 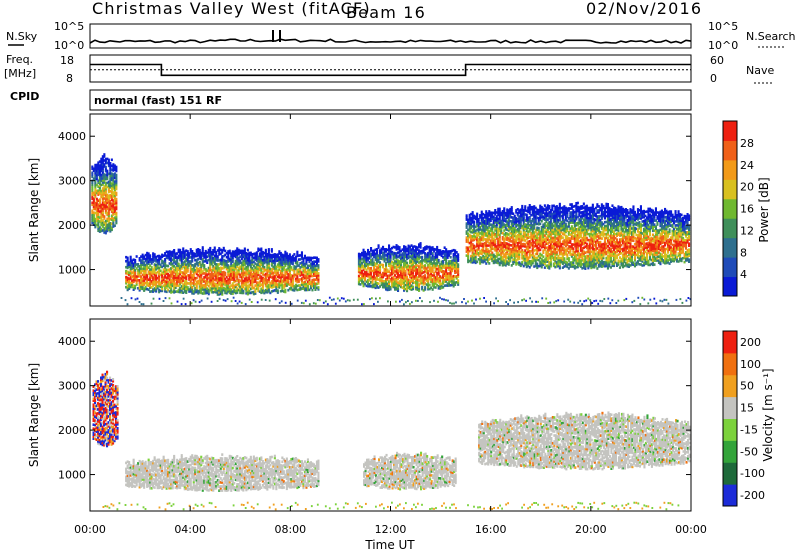 I want to click on nsearch-tick-top: 10^5, so click(x=723, y=26).